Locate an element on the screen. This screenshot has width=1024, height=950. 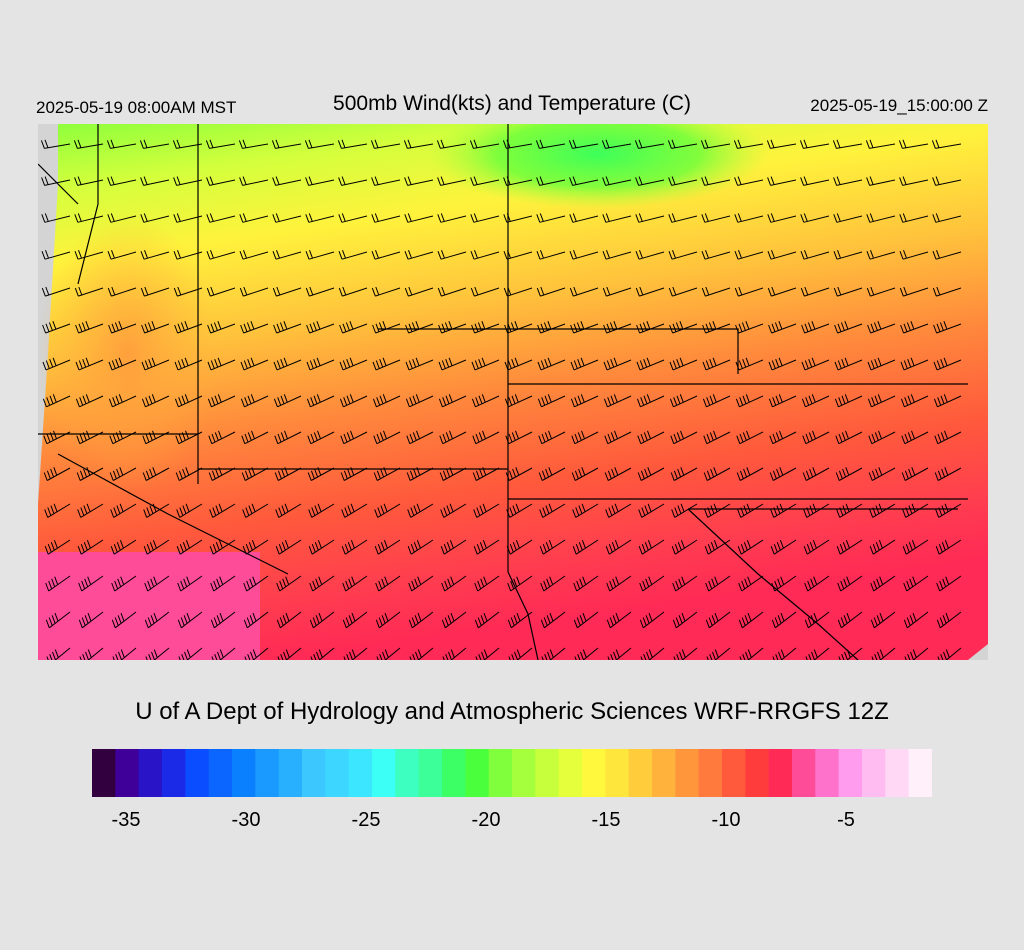
colorbar-tick-label: -10 is located at coordinates (726, 820).